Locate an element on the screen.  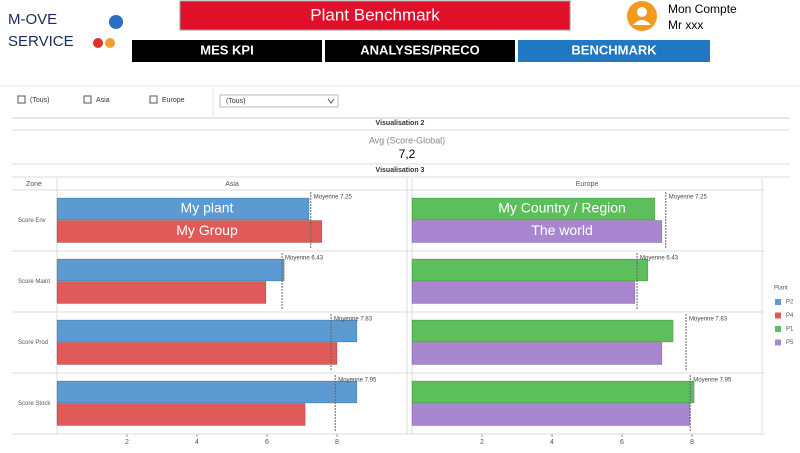
nav-tab-active is located at coordinates (614, 51).